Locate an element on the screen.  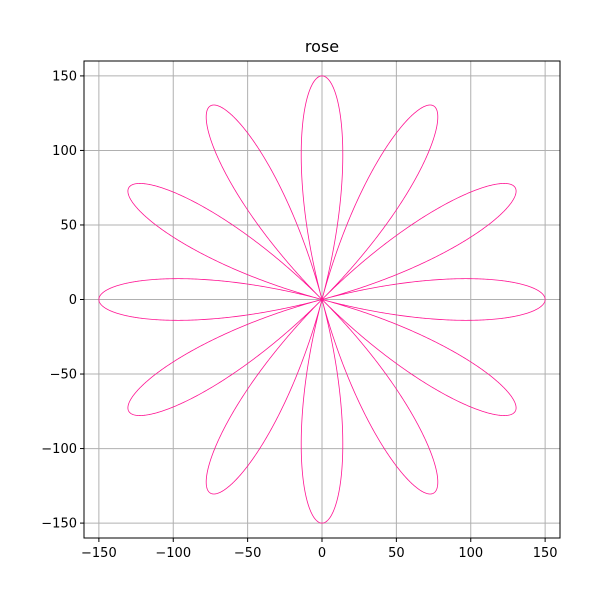
x-tick-label: −100 is located at coordinates (173, 553).